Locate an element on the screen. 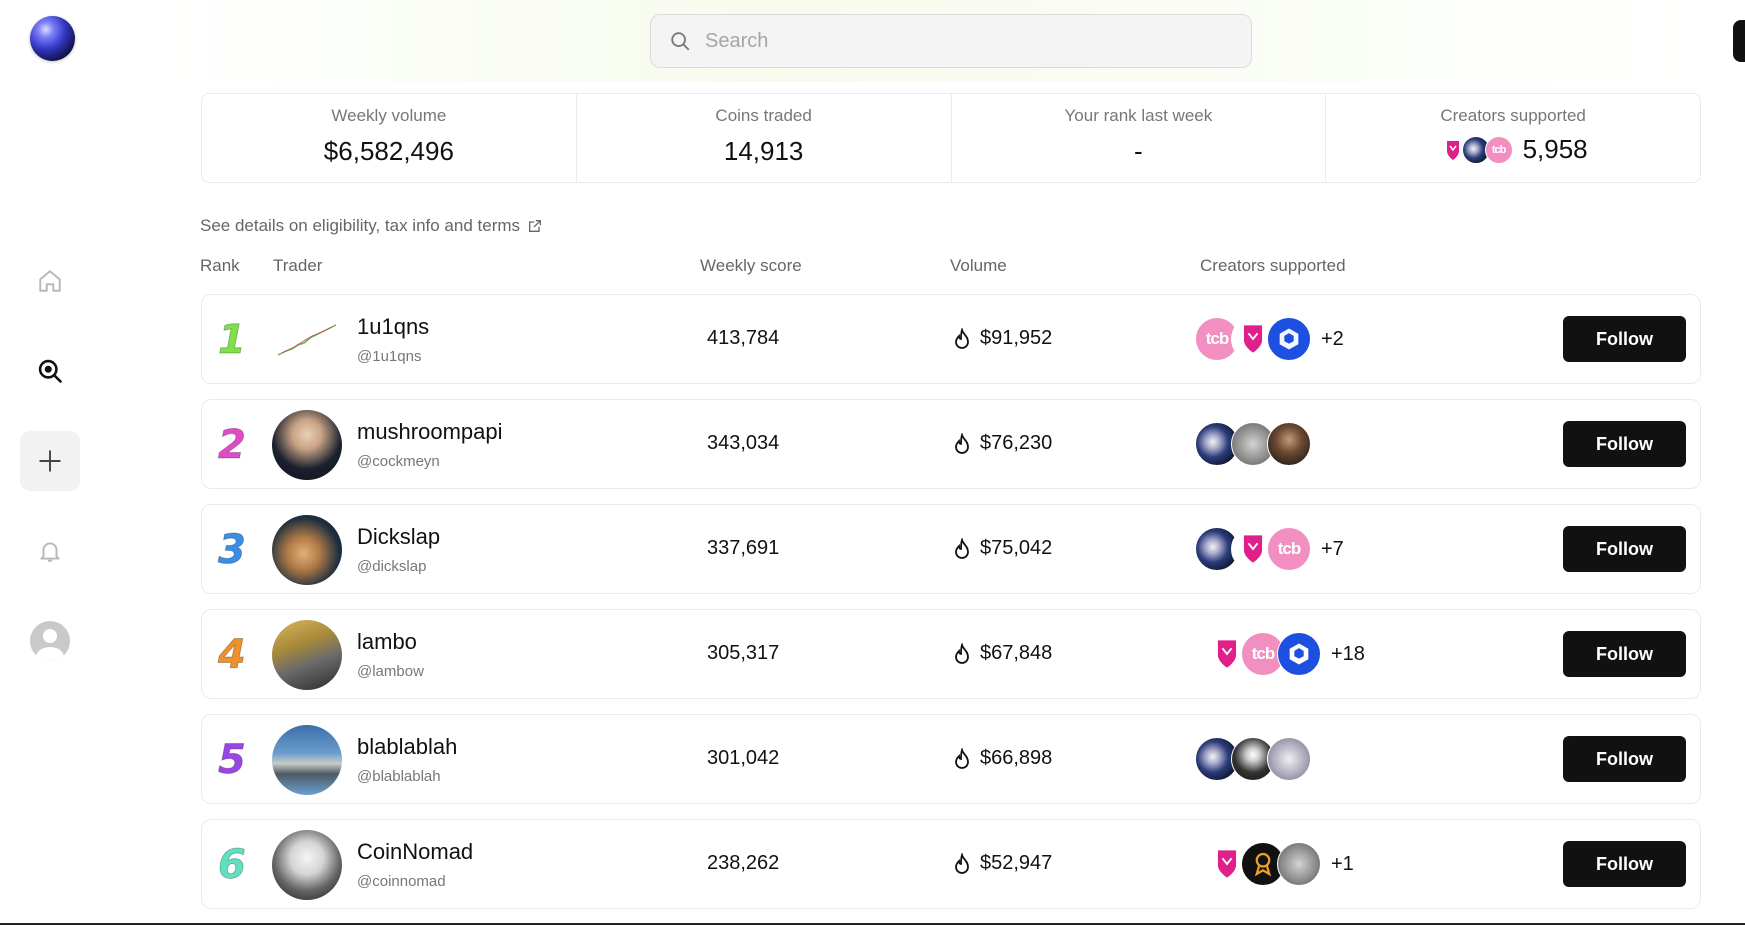 The image size is (1745, 925). volume-value: $75,042 is located at coordinates (1016, 548).